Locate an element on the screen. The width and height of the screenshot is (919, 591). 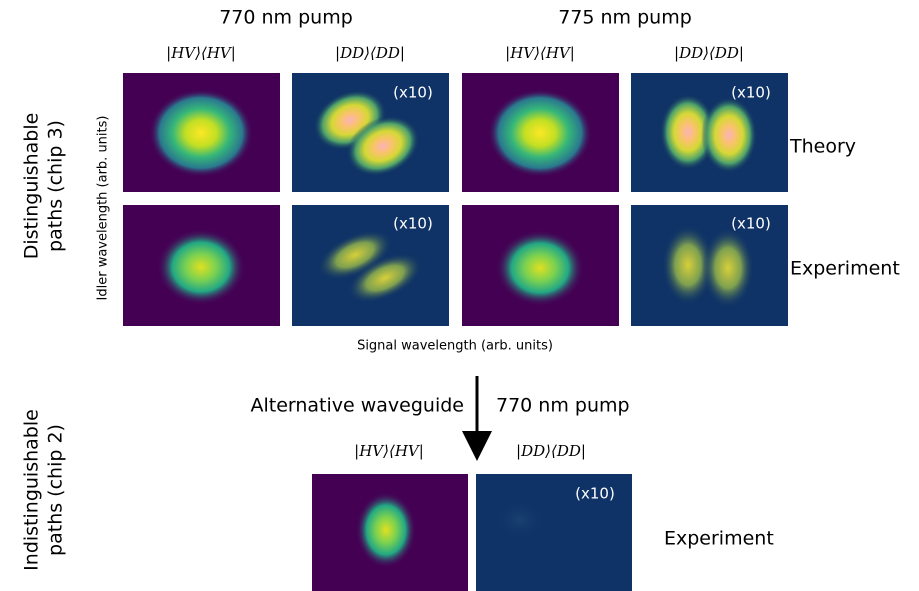
x-axis-label: Signal wavelength (arb. units) is located at coordinates (455, 346).